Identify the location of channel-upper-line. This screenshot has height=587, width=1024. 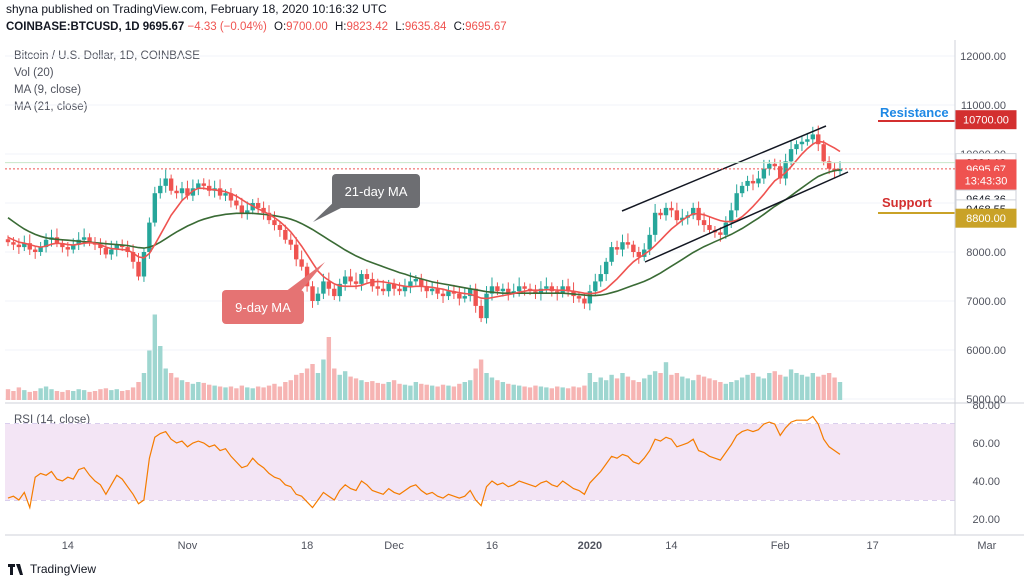
(724, 168).